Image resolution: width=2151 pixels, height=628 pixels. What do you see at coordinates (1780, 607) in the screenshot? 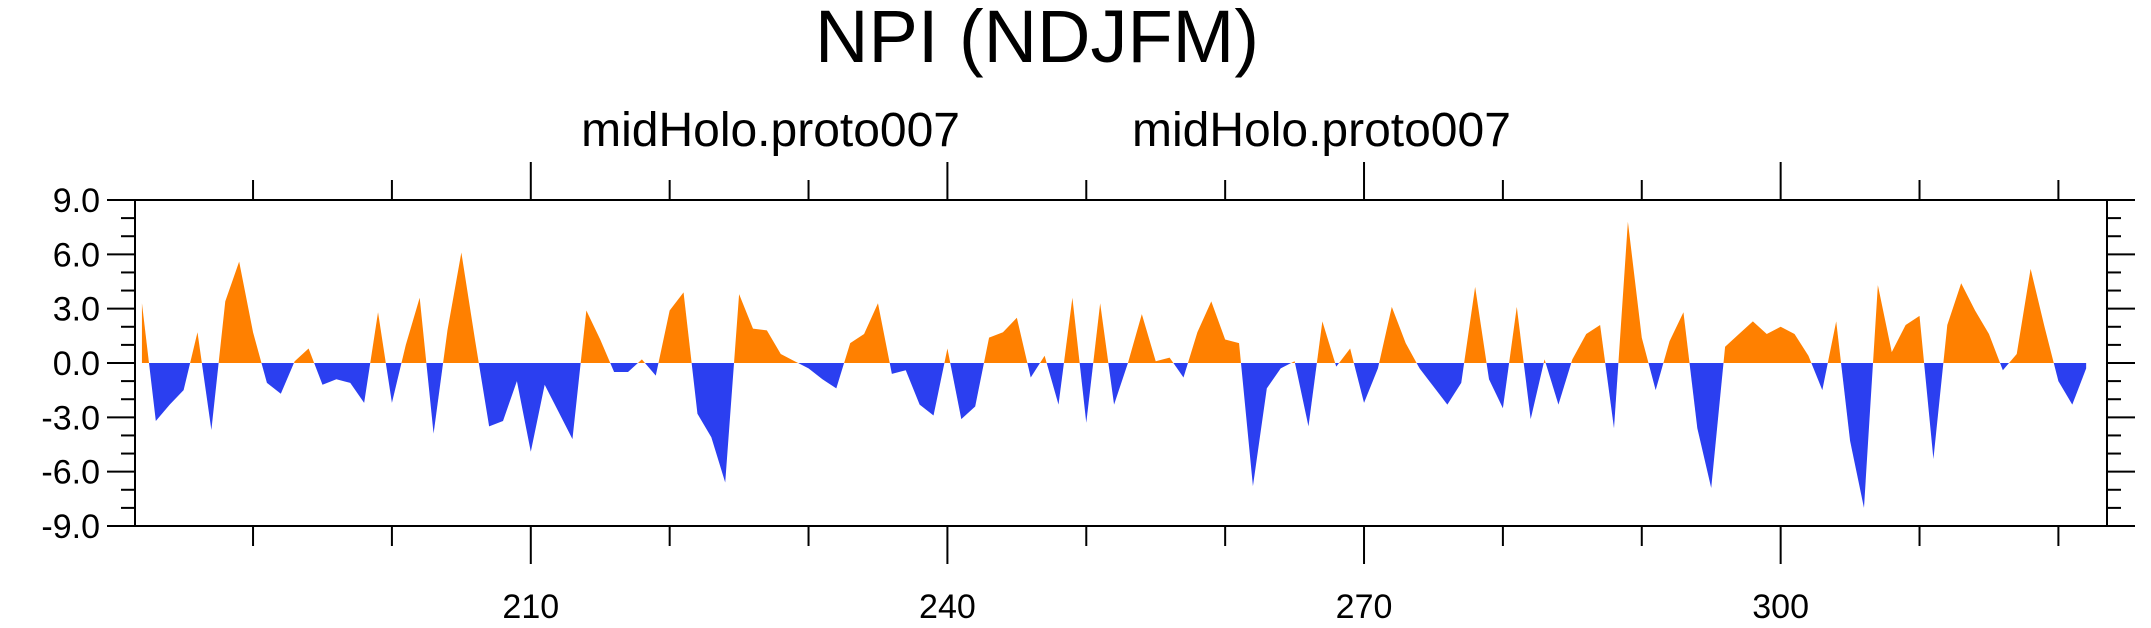
I see `x-tick-label: 300` at bounding box center [1780, 607].